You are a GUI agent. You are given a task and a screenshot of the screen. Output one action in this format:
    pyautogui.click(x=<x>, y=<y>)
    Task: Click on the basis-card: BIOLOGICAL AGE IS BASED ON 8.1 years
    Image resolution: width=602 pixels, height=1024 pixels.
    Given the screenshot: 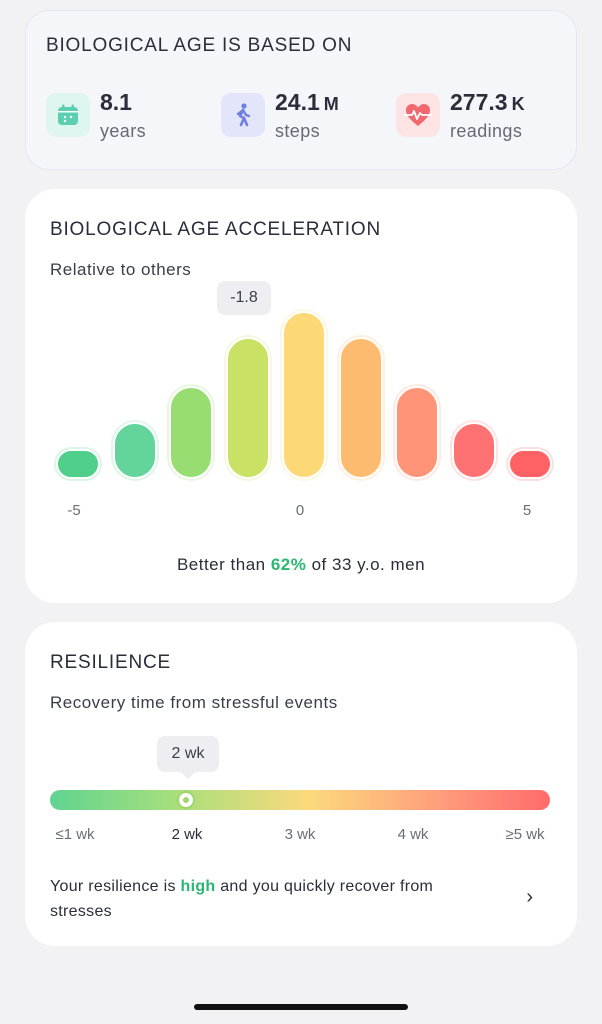 What is the action you would take?
    pyautogui.click(x=301, y=90)
    